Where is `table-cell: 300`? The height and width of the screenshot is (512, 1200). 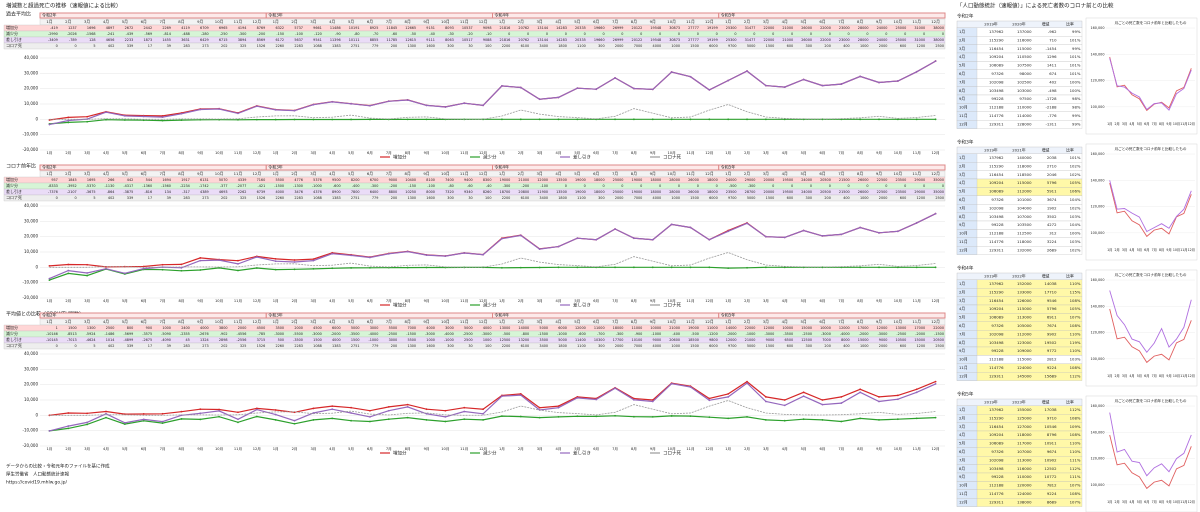 table-cell: 300 is located at coordinates (809, 346).